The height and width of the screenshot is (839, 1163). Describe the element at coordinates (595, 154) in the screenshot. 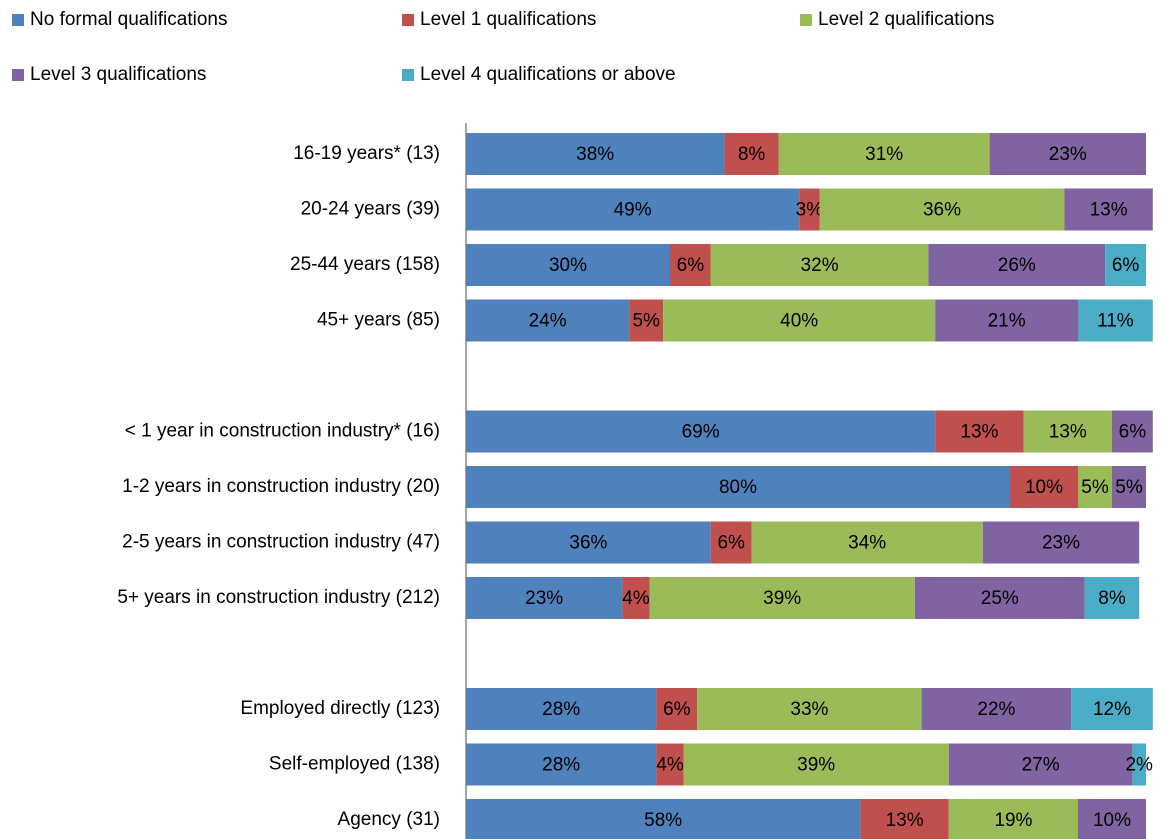

I see `data-label: 38%` at that location.